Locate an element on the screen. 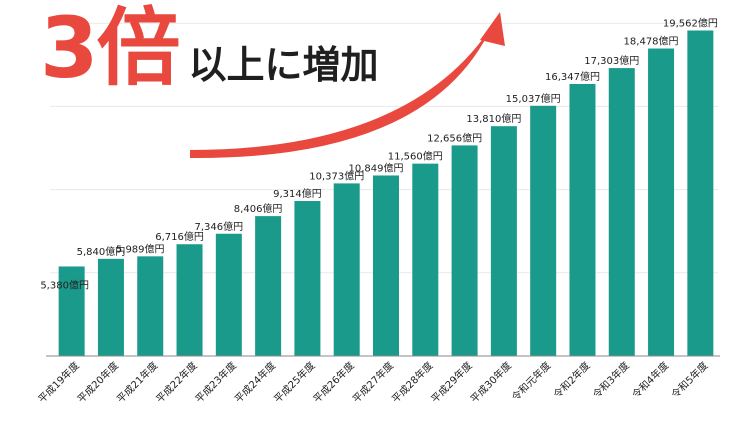  x-tick-label: 平成20年度 is located at coordinates (98, 382).